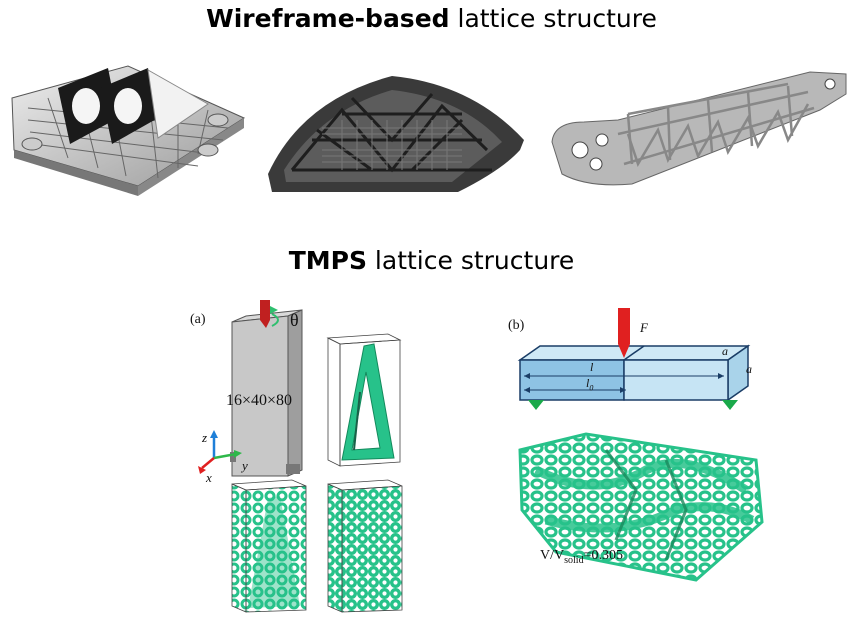 This screenshot has height=628, width=863. Describe the element at coordinates (592, 367) in the screenshot. I see `dim-l-label: l` at that location.